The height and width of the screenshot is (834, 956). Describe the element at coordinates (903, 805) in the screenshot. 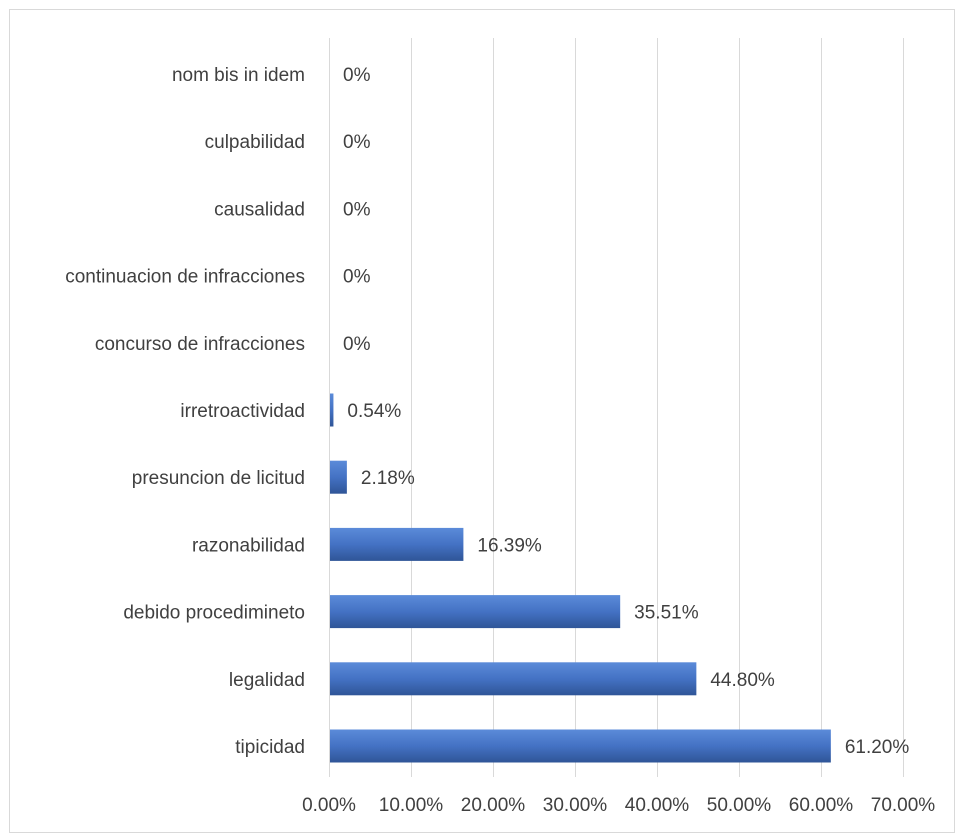

I see `x-tick-label: 70.00%` at that location.